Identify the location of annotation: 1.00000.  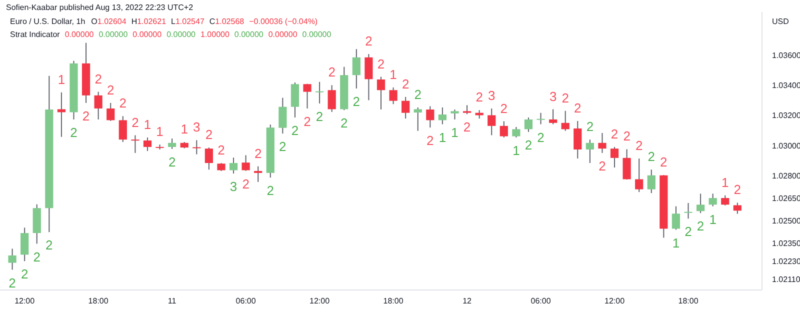
(215, 34).